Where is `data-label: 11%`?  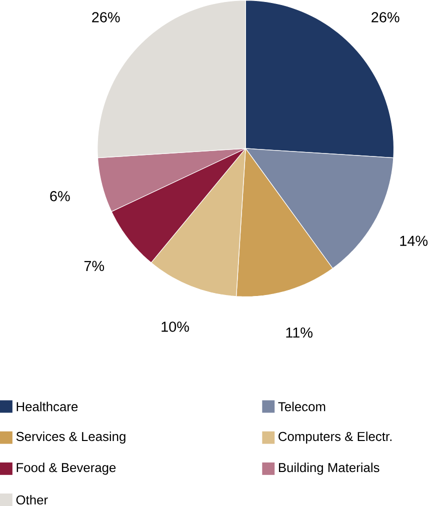
data-label: 11% is located at coordinates (299, 333).